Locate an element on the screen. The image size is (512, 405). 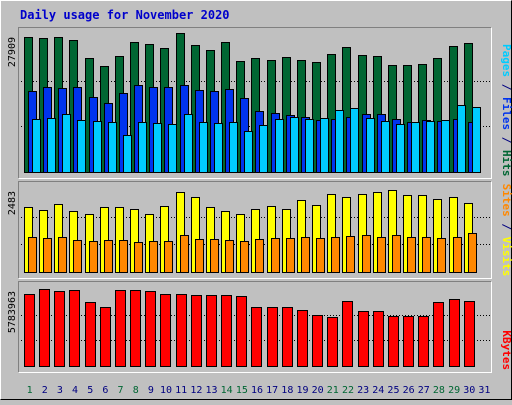
day-label-24: 24 is located at coordinates (378, 390).